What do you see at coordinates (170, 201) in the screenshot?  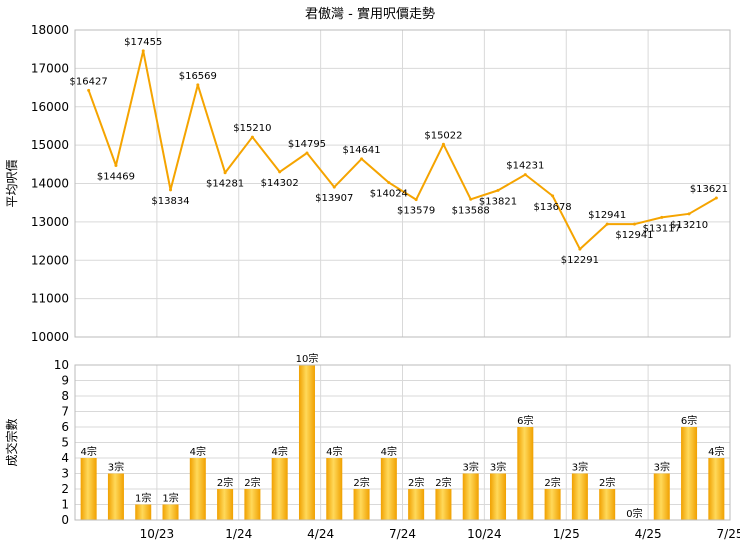 I see `line-value-label: $13834` at bounding box center [170, 201].